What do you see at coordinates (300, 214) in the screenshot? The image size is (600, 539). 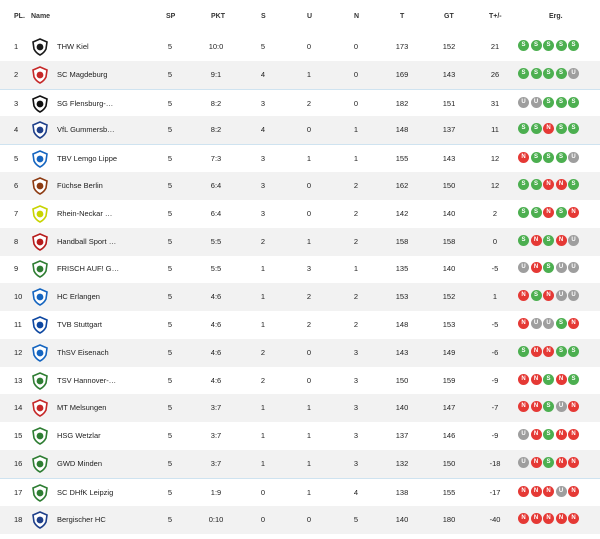 I see `table-row: 7 Rhein-Neckar … 5 6:4 3 0 2 142 140 2 S S N S N` at bounding box center [300, 214].